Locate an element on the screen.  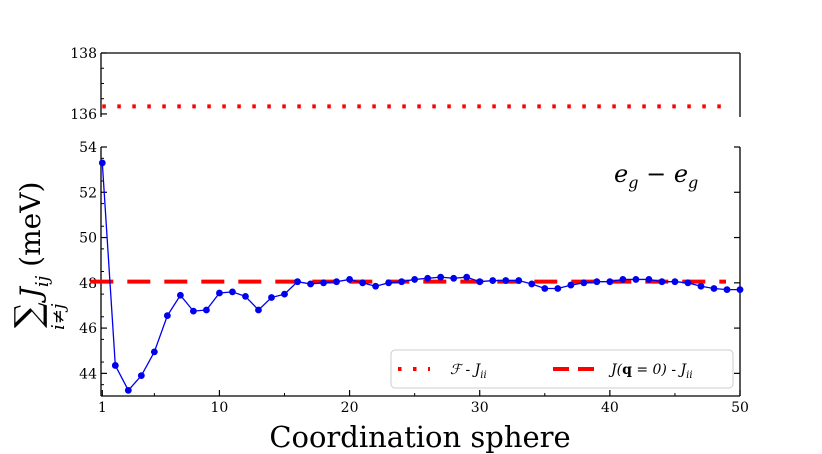
x-tick-label: 10 is located at coordinates (220, 408).